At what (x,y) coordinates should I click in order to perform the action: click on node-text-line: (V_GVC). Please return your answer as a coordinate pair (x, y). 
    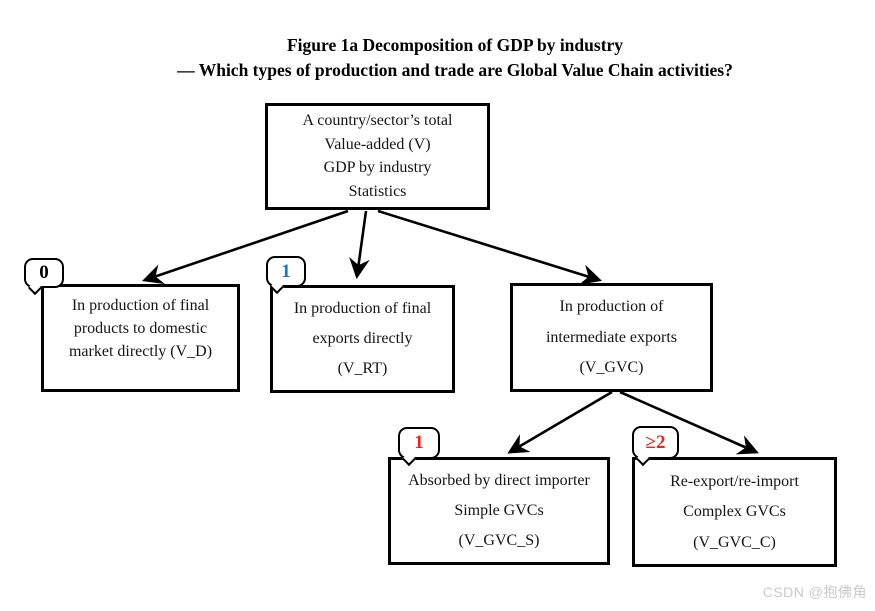
    Looking at the image, I should click on (611, 367).